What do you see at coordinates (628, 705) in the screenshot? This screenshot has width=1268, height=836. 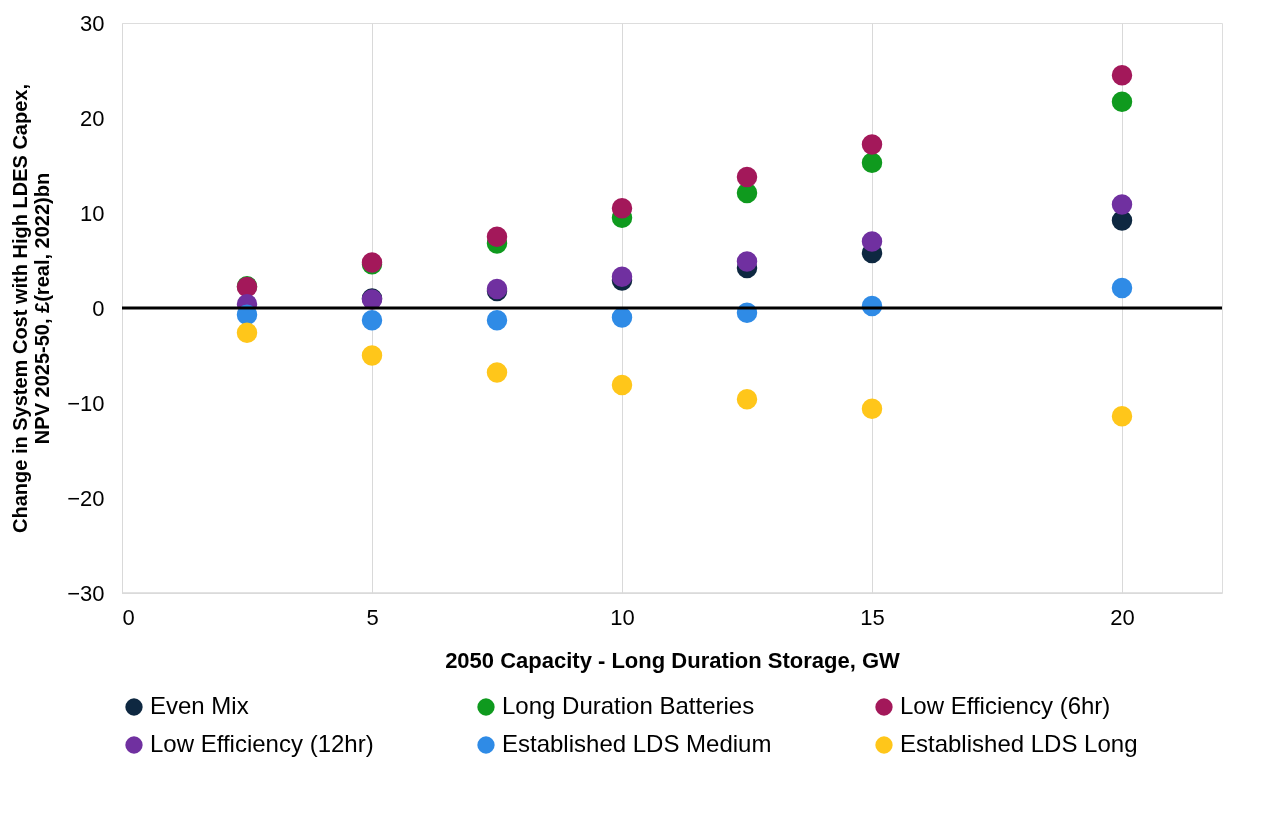 I see `legend-label: Long Duration Batteries` at bounding box center [628, 705].